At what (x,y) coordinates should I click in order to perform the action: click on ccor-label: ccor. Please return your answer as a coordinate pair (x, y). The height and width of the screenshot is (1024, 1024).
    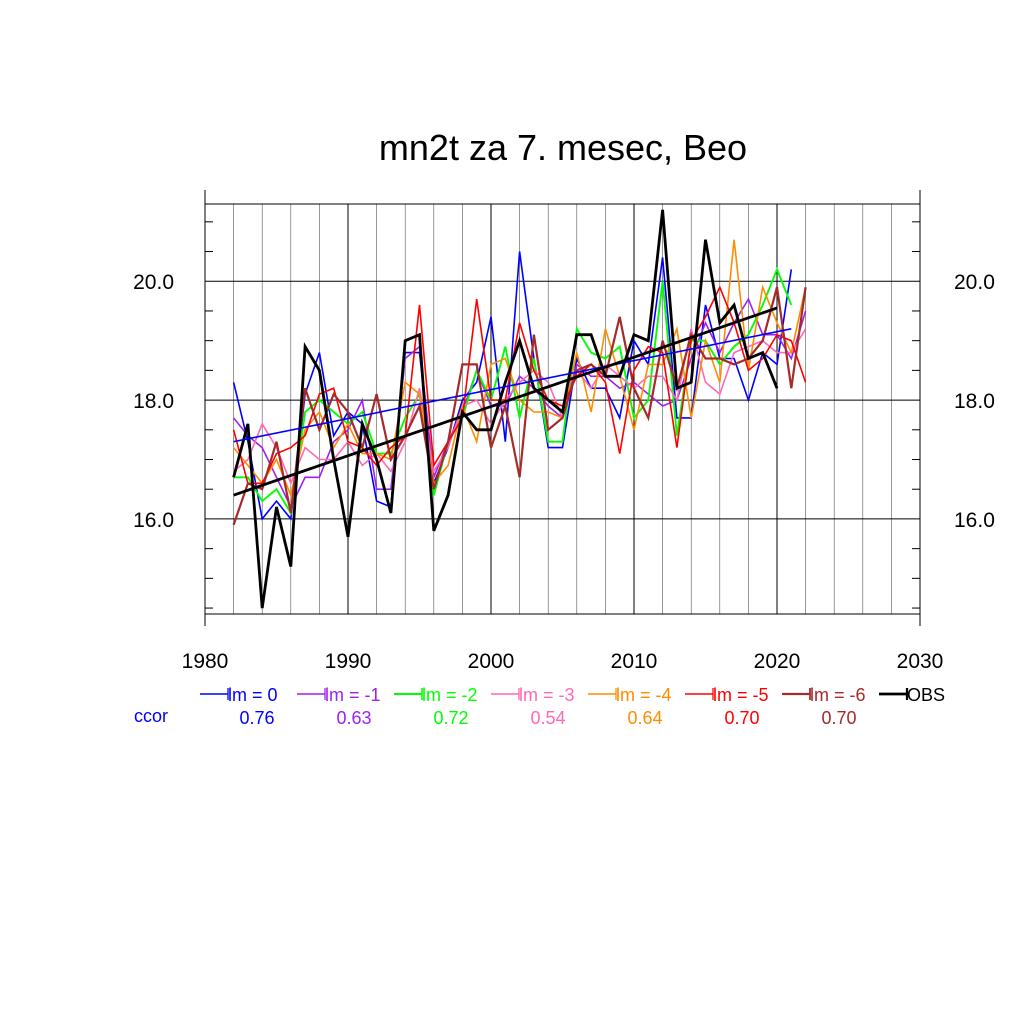
    Looking at the image, I should click on (151, 716).